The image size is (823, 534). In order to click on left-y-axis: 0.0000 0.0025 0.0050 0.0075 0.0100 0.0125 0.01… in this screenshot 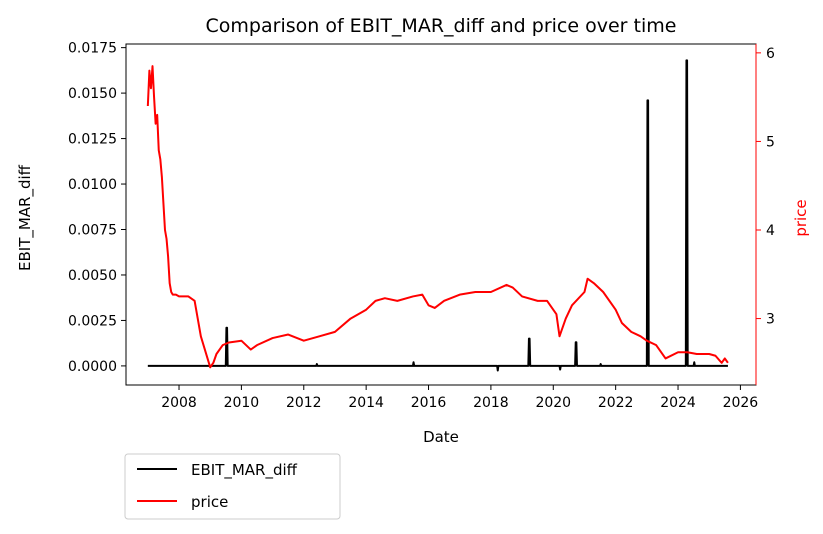, I will do `click(97, 208)`.